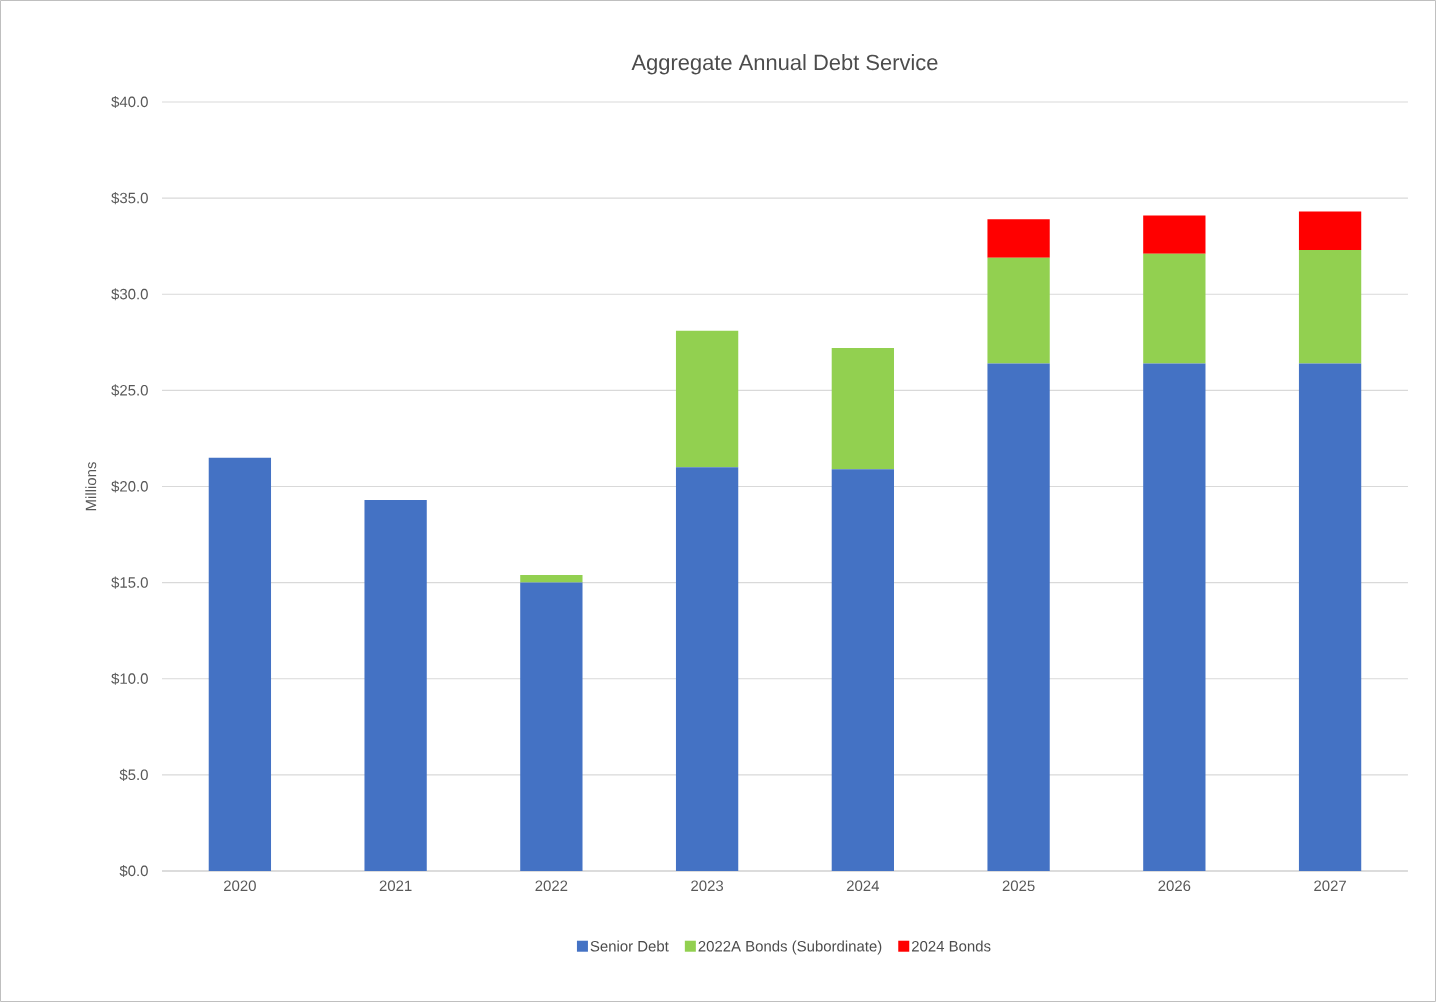 The width and height of the screenshot is (1436, 1002). What do you see at coordinates (129, 582) in the screenshot?
I see `y-tick-label: $15.0` at bounding box center [129, 582].